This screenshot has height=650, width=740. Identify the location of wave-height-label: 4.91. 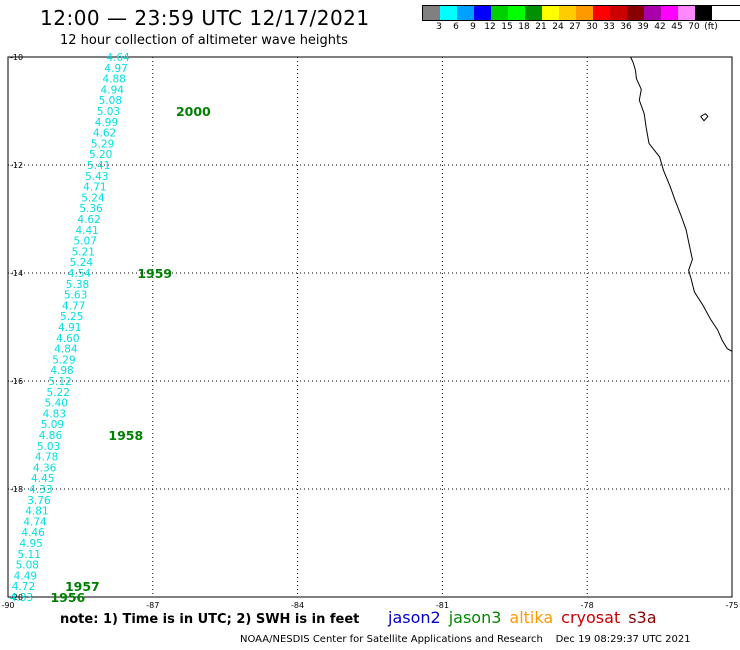
(69, 328).